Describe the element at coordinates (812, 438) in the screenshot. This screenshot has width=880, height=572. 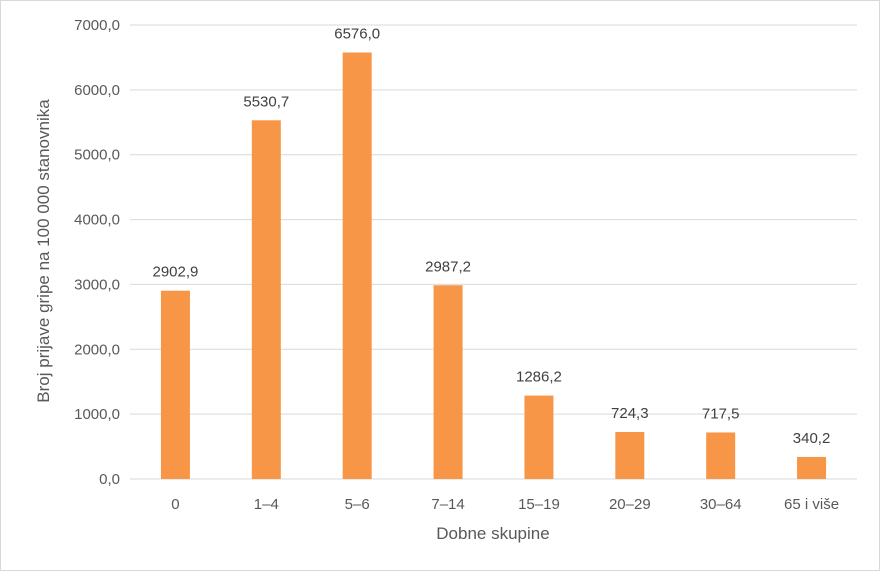
I see `data-label: 340,2` at that location.